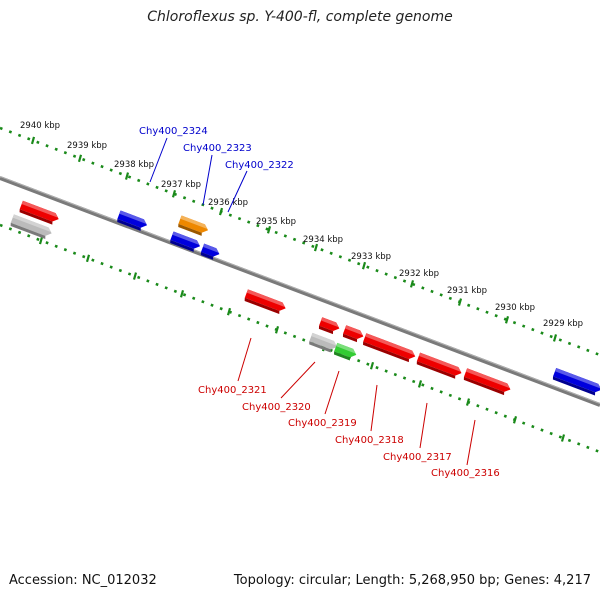 The image size is (600, 600). I want to click on kbp-label: 2936 kbp, so click(228, 203).